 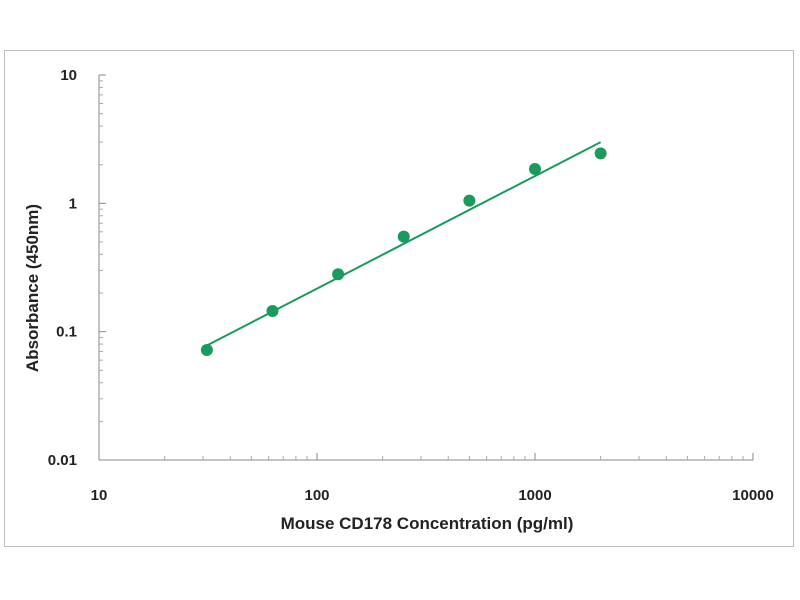 I want to click on x-tick-label: 100, so click(x=316, y=495).